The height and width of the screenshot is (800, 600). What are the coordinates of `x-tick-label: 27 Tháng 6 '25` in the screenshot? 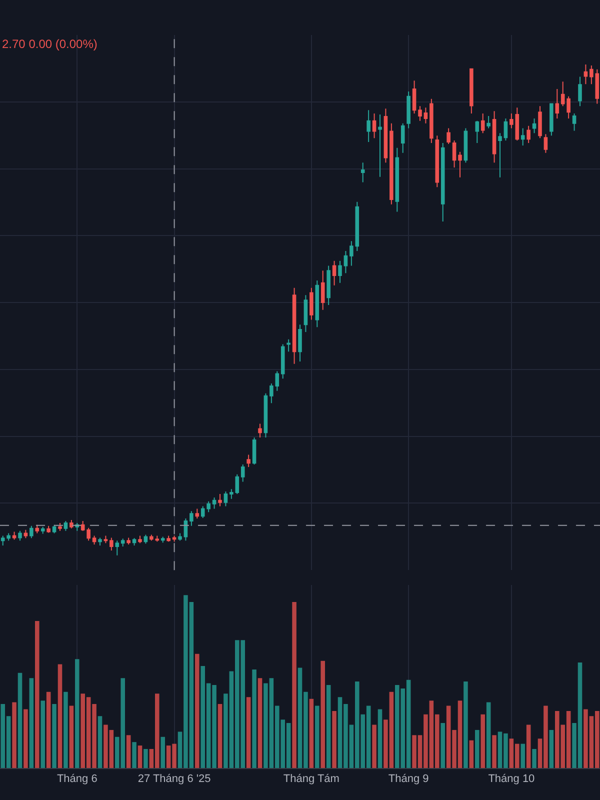 It's located at (174, 779).